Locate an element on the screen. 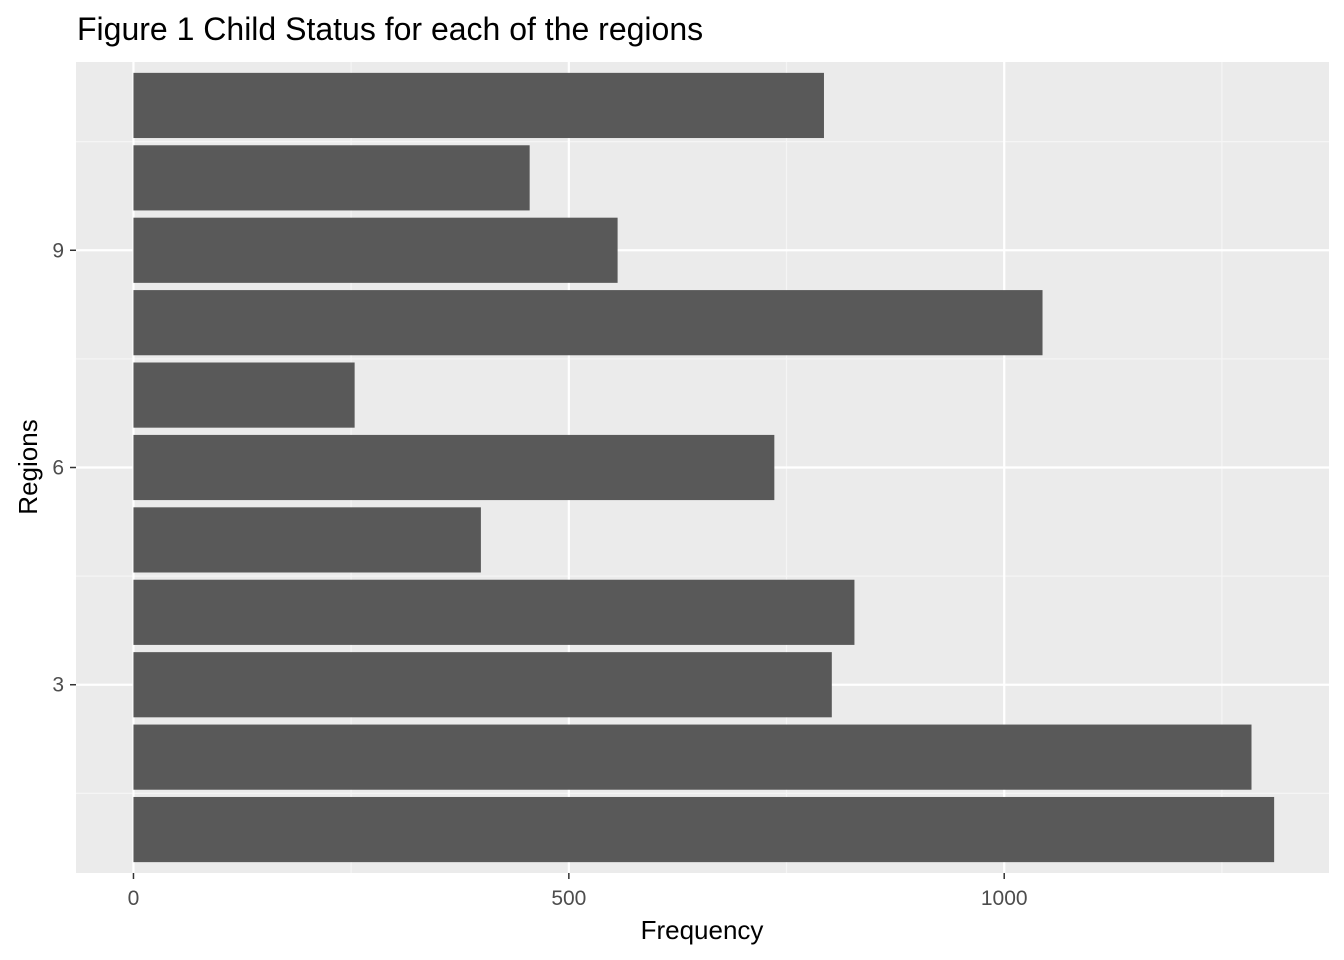 This screenshot has width=1344, height=960. y-axis-title: Regions is located at coordinates (28, 466).